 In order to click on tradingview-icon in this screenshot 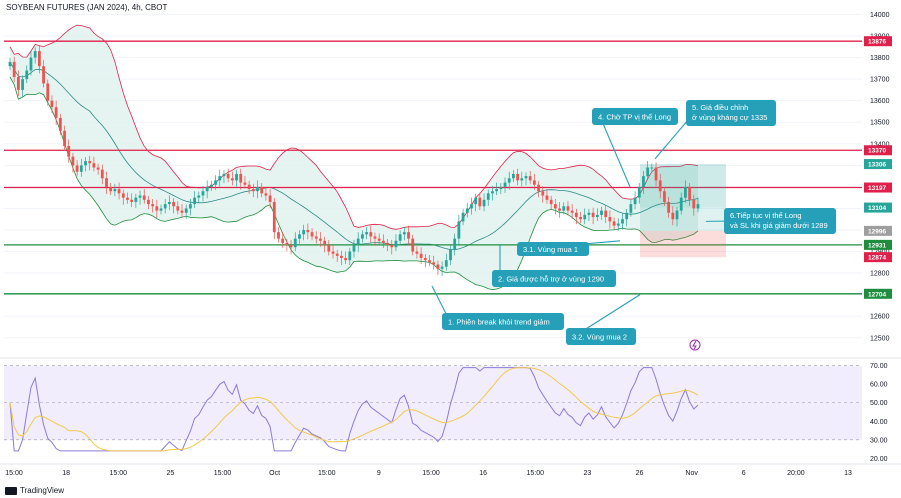, I will do `click(11, 490)`.